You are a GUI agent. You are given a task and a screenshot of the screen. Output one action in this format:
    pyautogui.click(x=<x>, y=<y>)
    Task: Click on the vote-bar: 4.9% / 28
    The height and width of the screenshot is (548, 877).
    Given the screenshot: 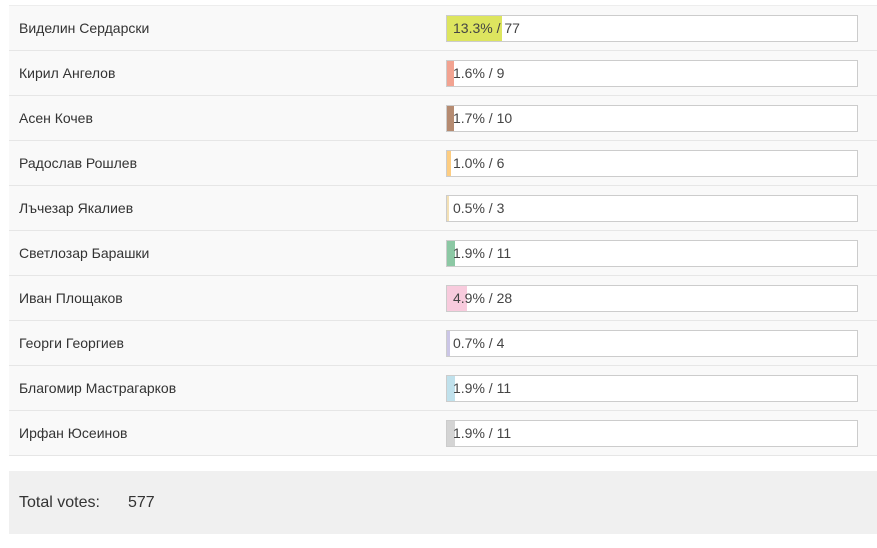 What is the action you would take?
    pyautogui.click(x=652, y=298)
    